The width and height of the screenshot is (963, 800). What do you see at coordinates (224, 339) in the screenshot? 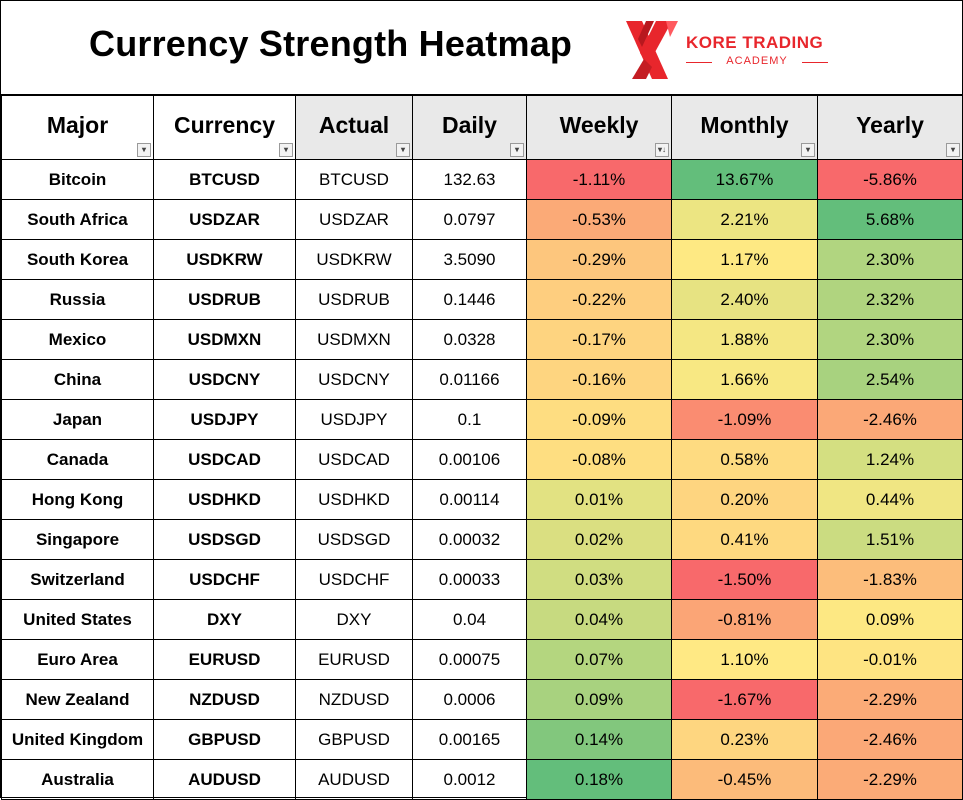
I see `cell-currency: USDMXN` at bounding box center [224, 339].